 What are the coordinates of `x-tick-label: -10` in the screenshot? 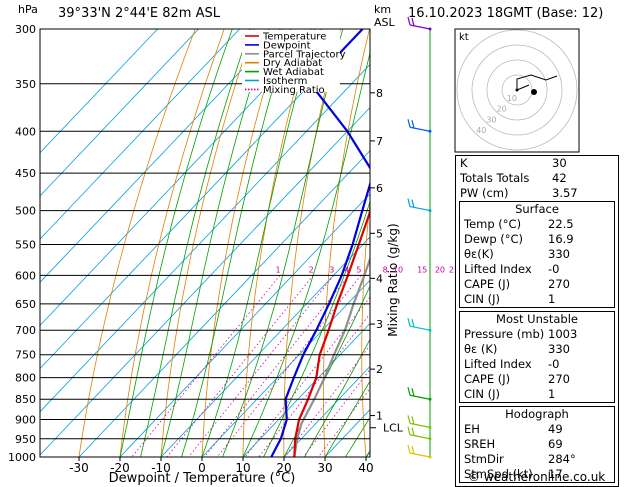 It's located at (161, 468).